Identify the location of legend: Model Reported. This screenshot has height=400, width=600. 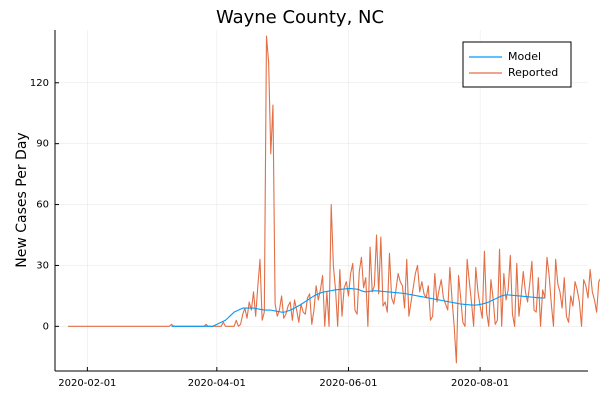
(517, 64).